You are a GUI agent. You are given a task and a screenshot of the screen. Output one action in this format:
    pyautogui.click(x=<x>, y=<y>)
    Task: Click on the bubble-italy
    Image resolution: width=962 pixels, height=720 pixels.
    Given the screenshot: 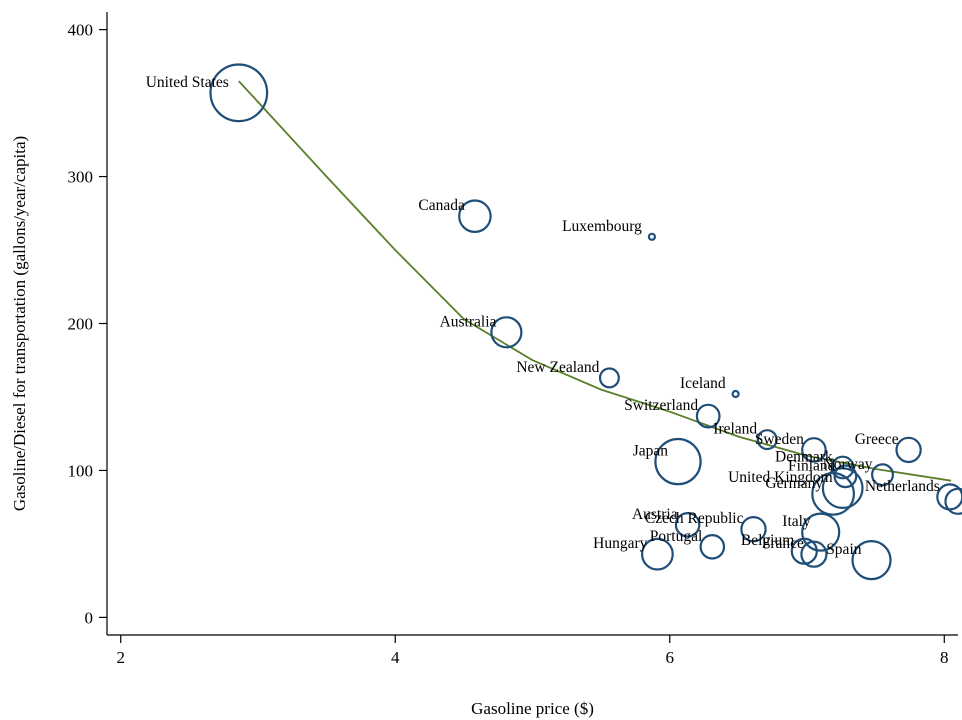 What is the action you would take?
    pyautogui.click(x=821, y=532)
    